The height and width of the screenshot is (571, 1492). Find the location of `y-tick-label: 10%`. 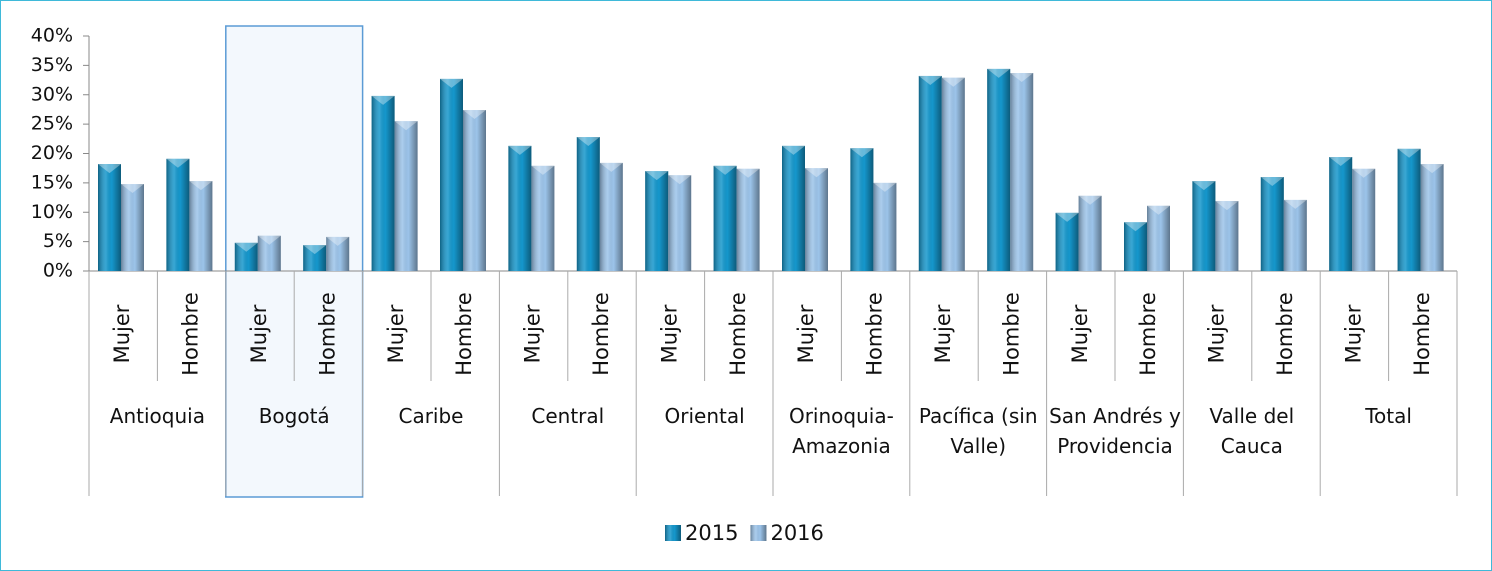

y-tick-label: 10% is located at coordinates (52, 212).